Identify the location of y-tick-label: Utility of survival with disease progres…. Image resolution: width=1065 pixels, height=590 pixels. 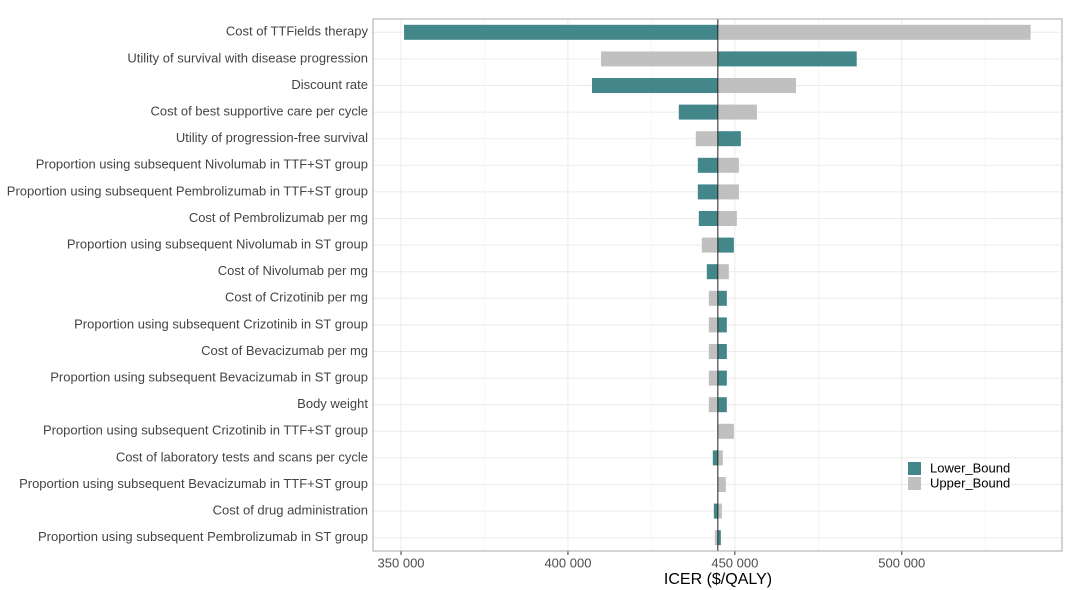
(247, 57).